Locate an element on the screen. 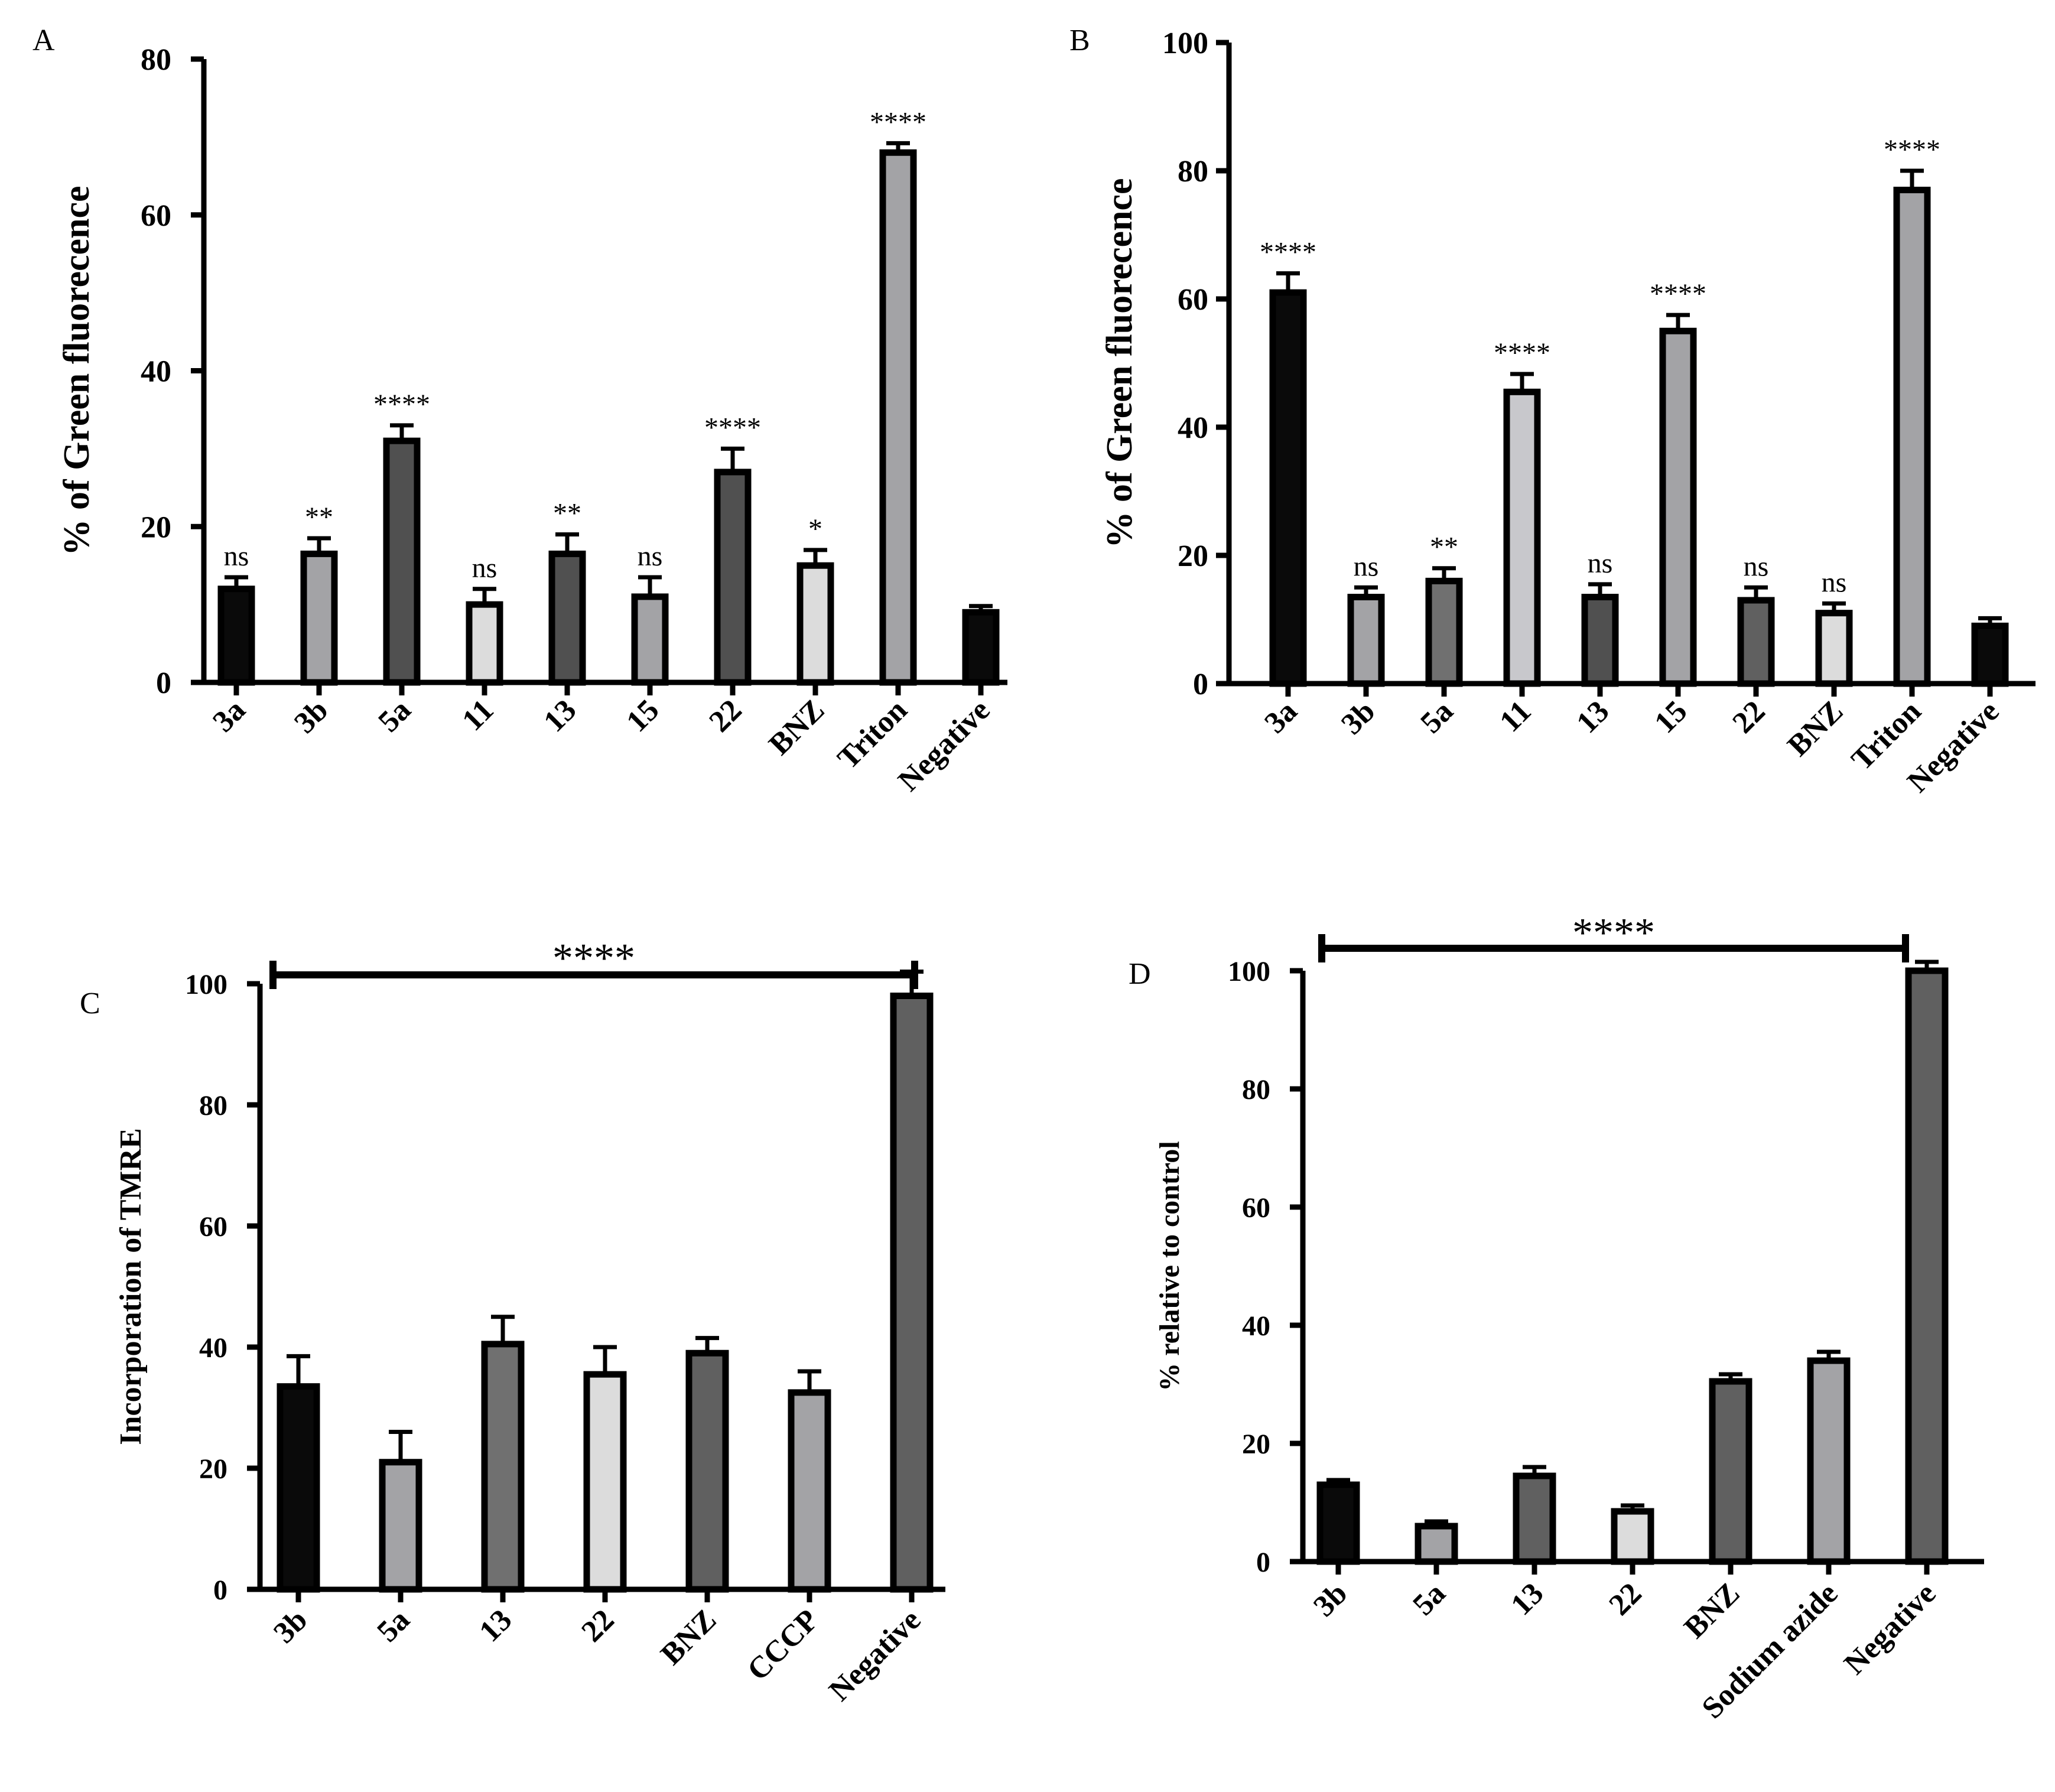 The height and width of the screenshot is (1792, 2055). panel-c-category-label: Negative is located at coordinates (874, 1655).